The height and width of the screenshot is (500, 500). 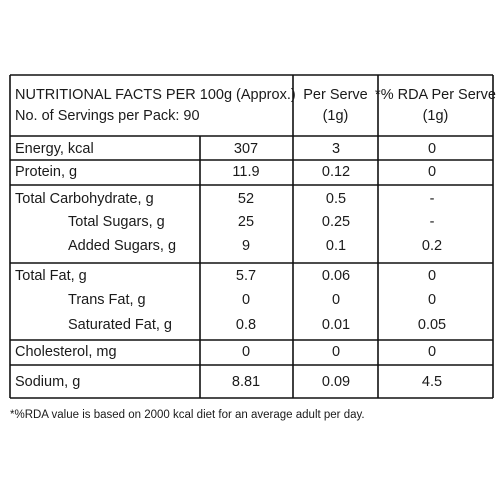 I want to click on nutrient-label: Total Sugars, g, so click(x=116, y=222).